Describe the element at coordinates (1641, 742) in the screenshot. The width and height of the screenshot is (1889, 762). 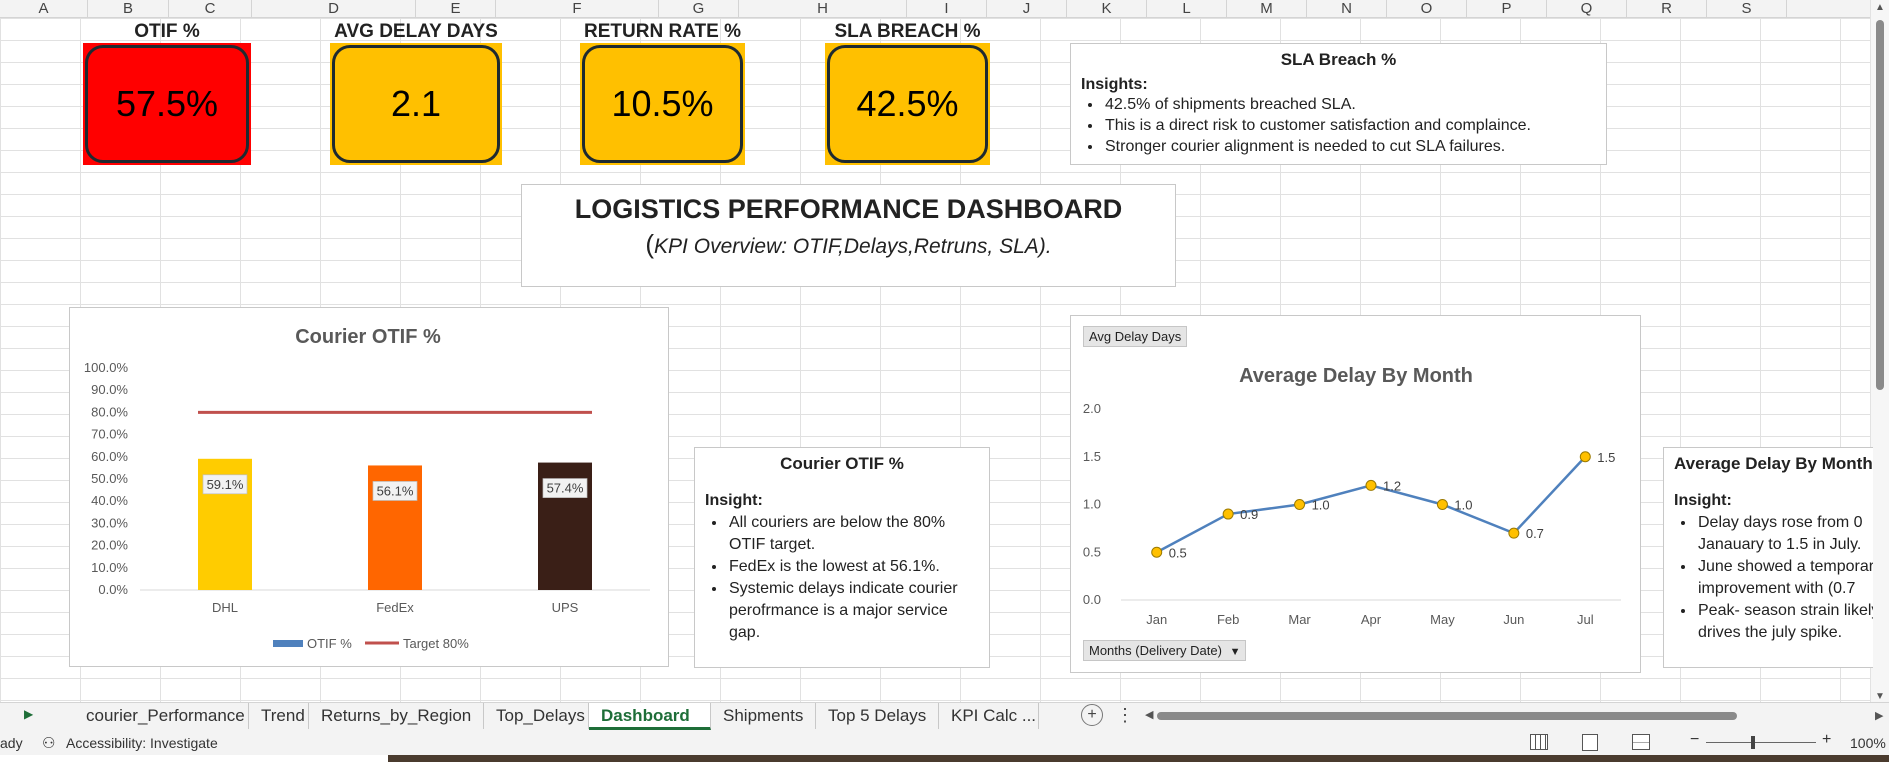
I see `page-break-view-icon` at that location.